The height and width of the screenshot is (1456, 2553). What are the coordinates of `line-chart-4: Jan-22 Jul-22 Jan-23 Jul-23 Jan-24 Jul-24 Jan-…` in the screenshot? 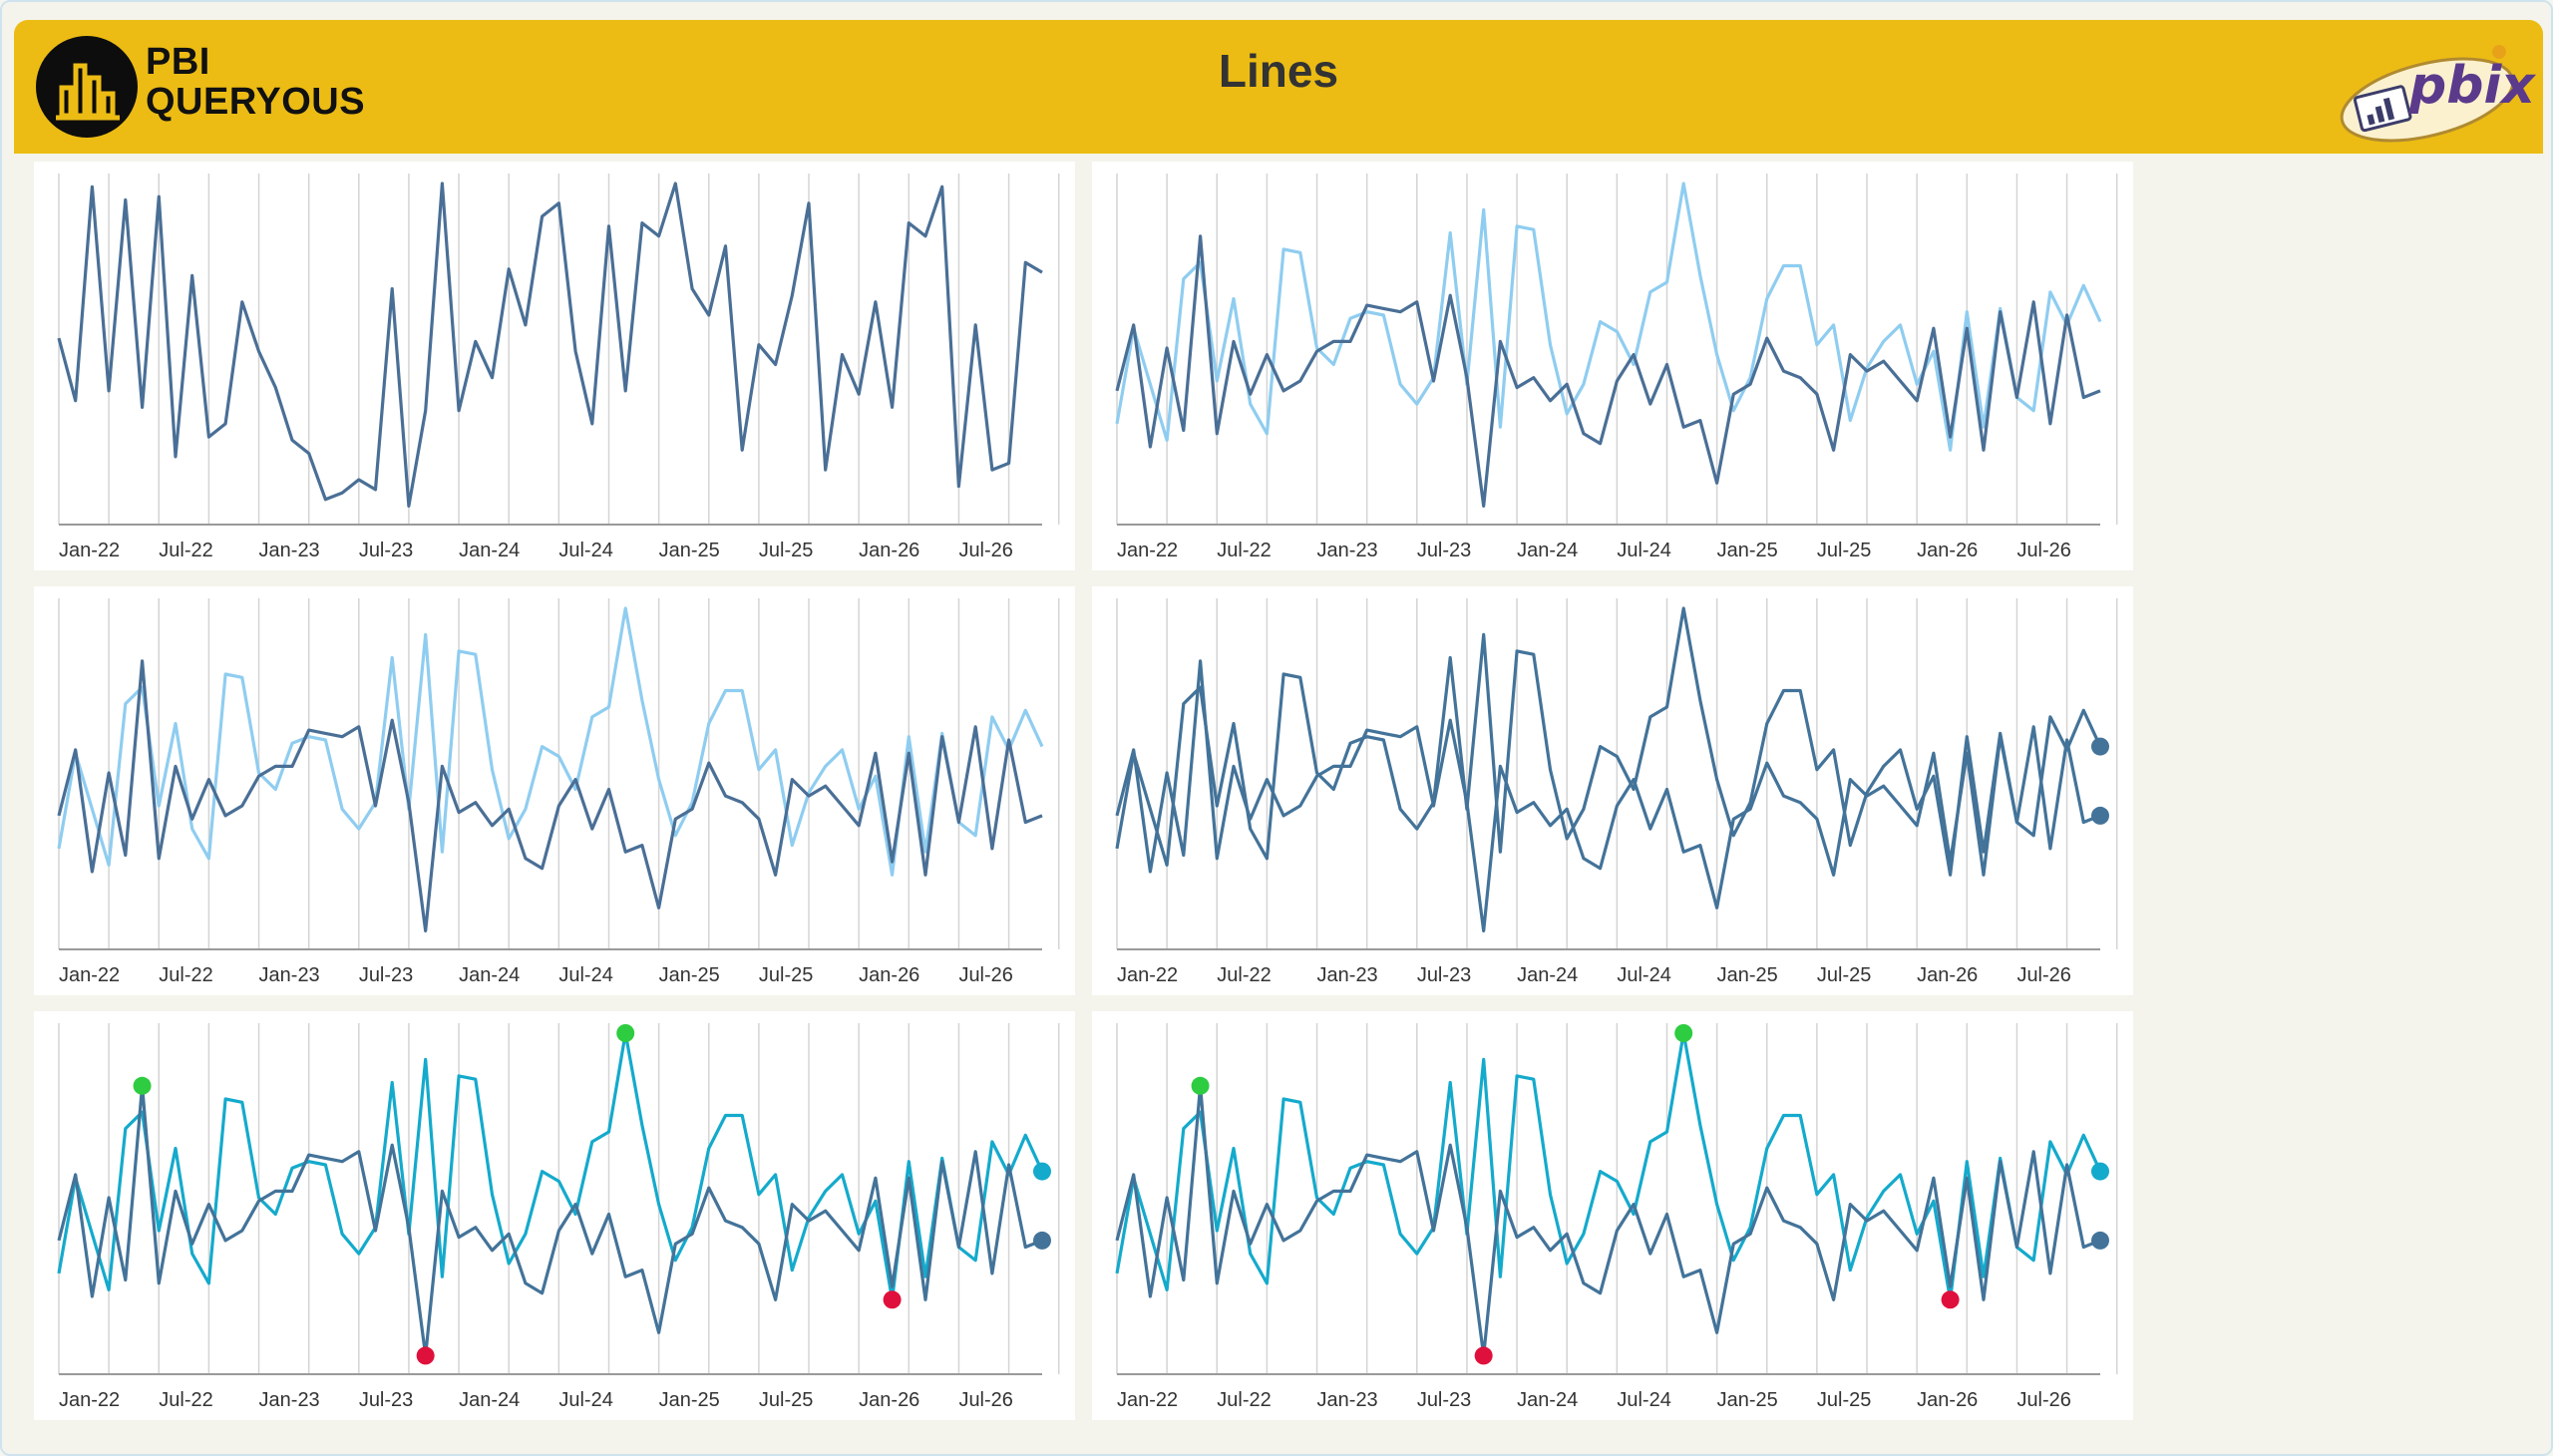 It's located at (1613, 790).